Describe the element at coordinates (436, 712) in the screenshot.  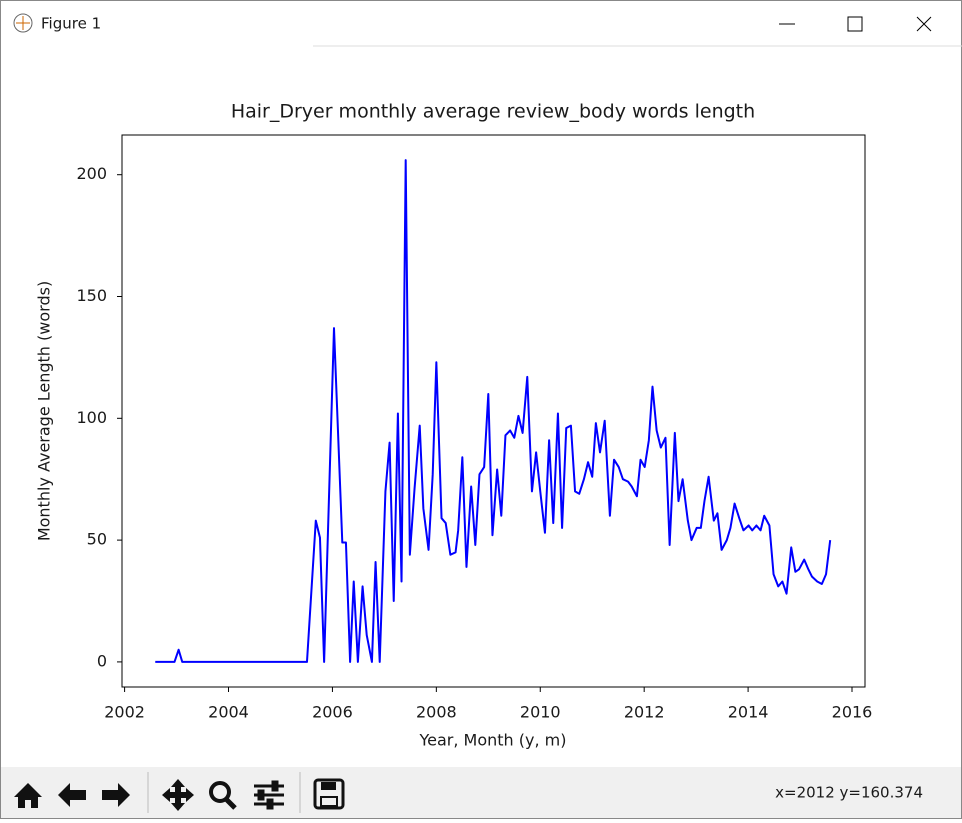
I see `x-tick-label: 2008` at that location.